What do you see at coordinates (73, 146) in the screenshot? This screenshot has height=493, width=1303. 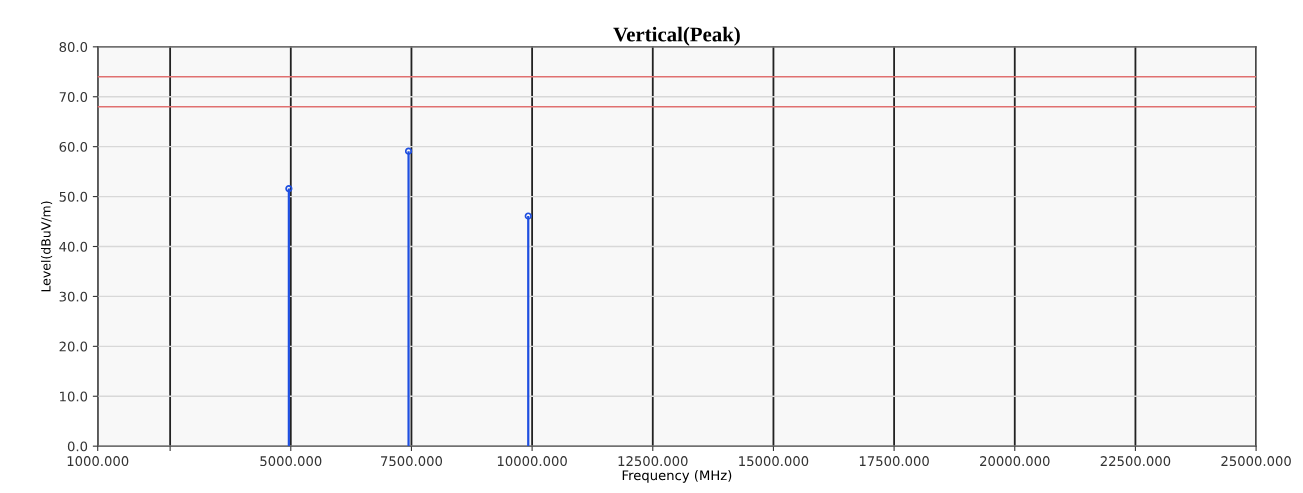 I see `y-tick-label: 60.0` at bounding box center [73, 146].